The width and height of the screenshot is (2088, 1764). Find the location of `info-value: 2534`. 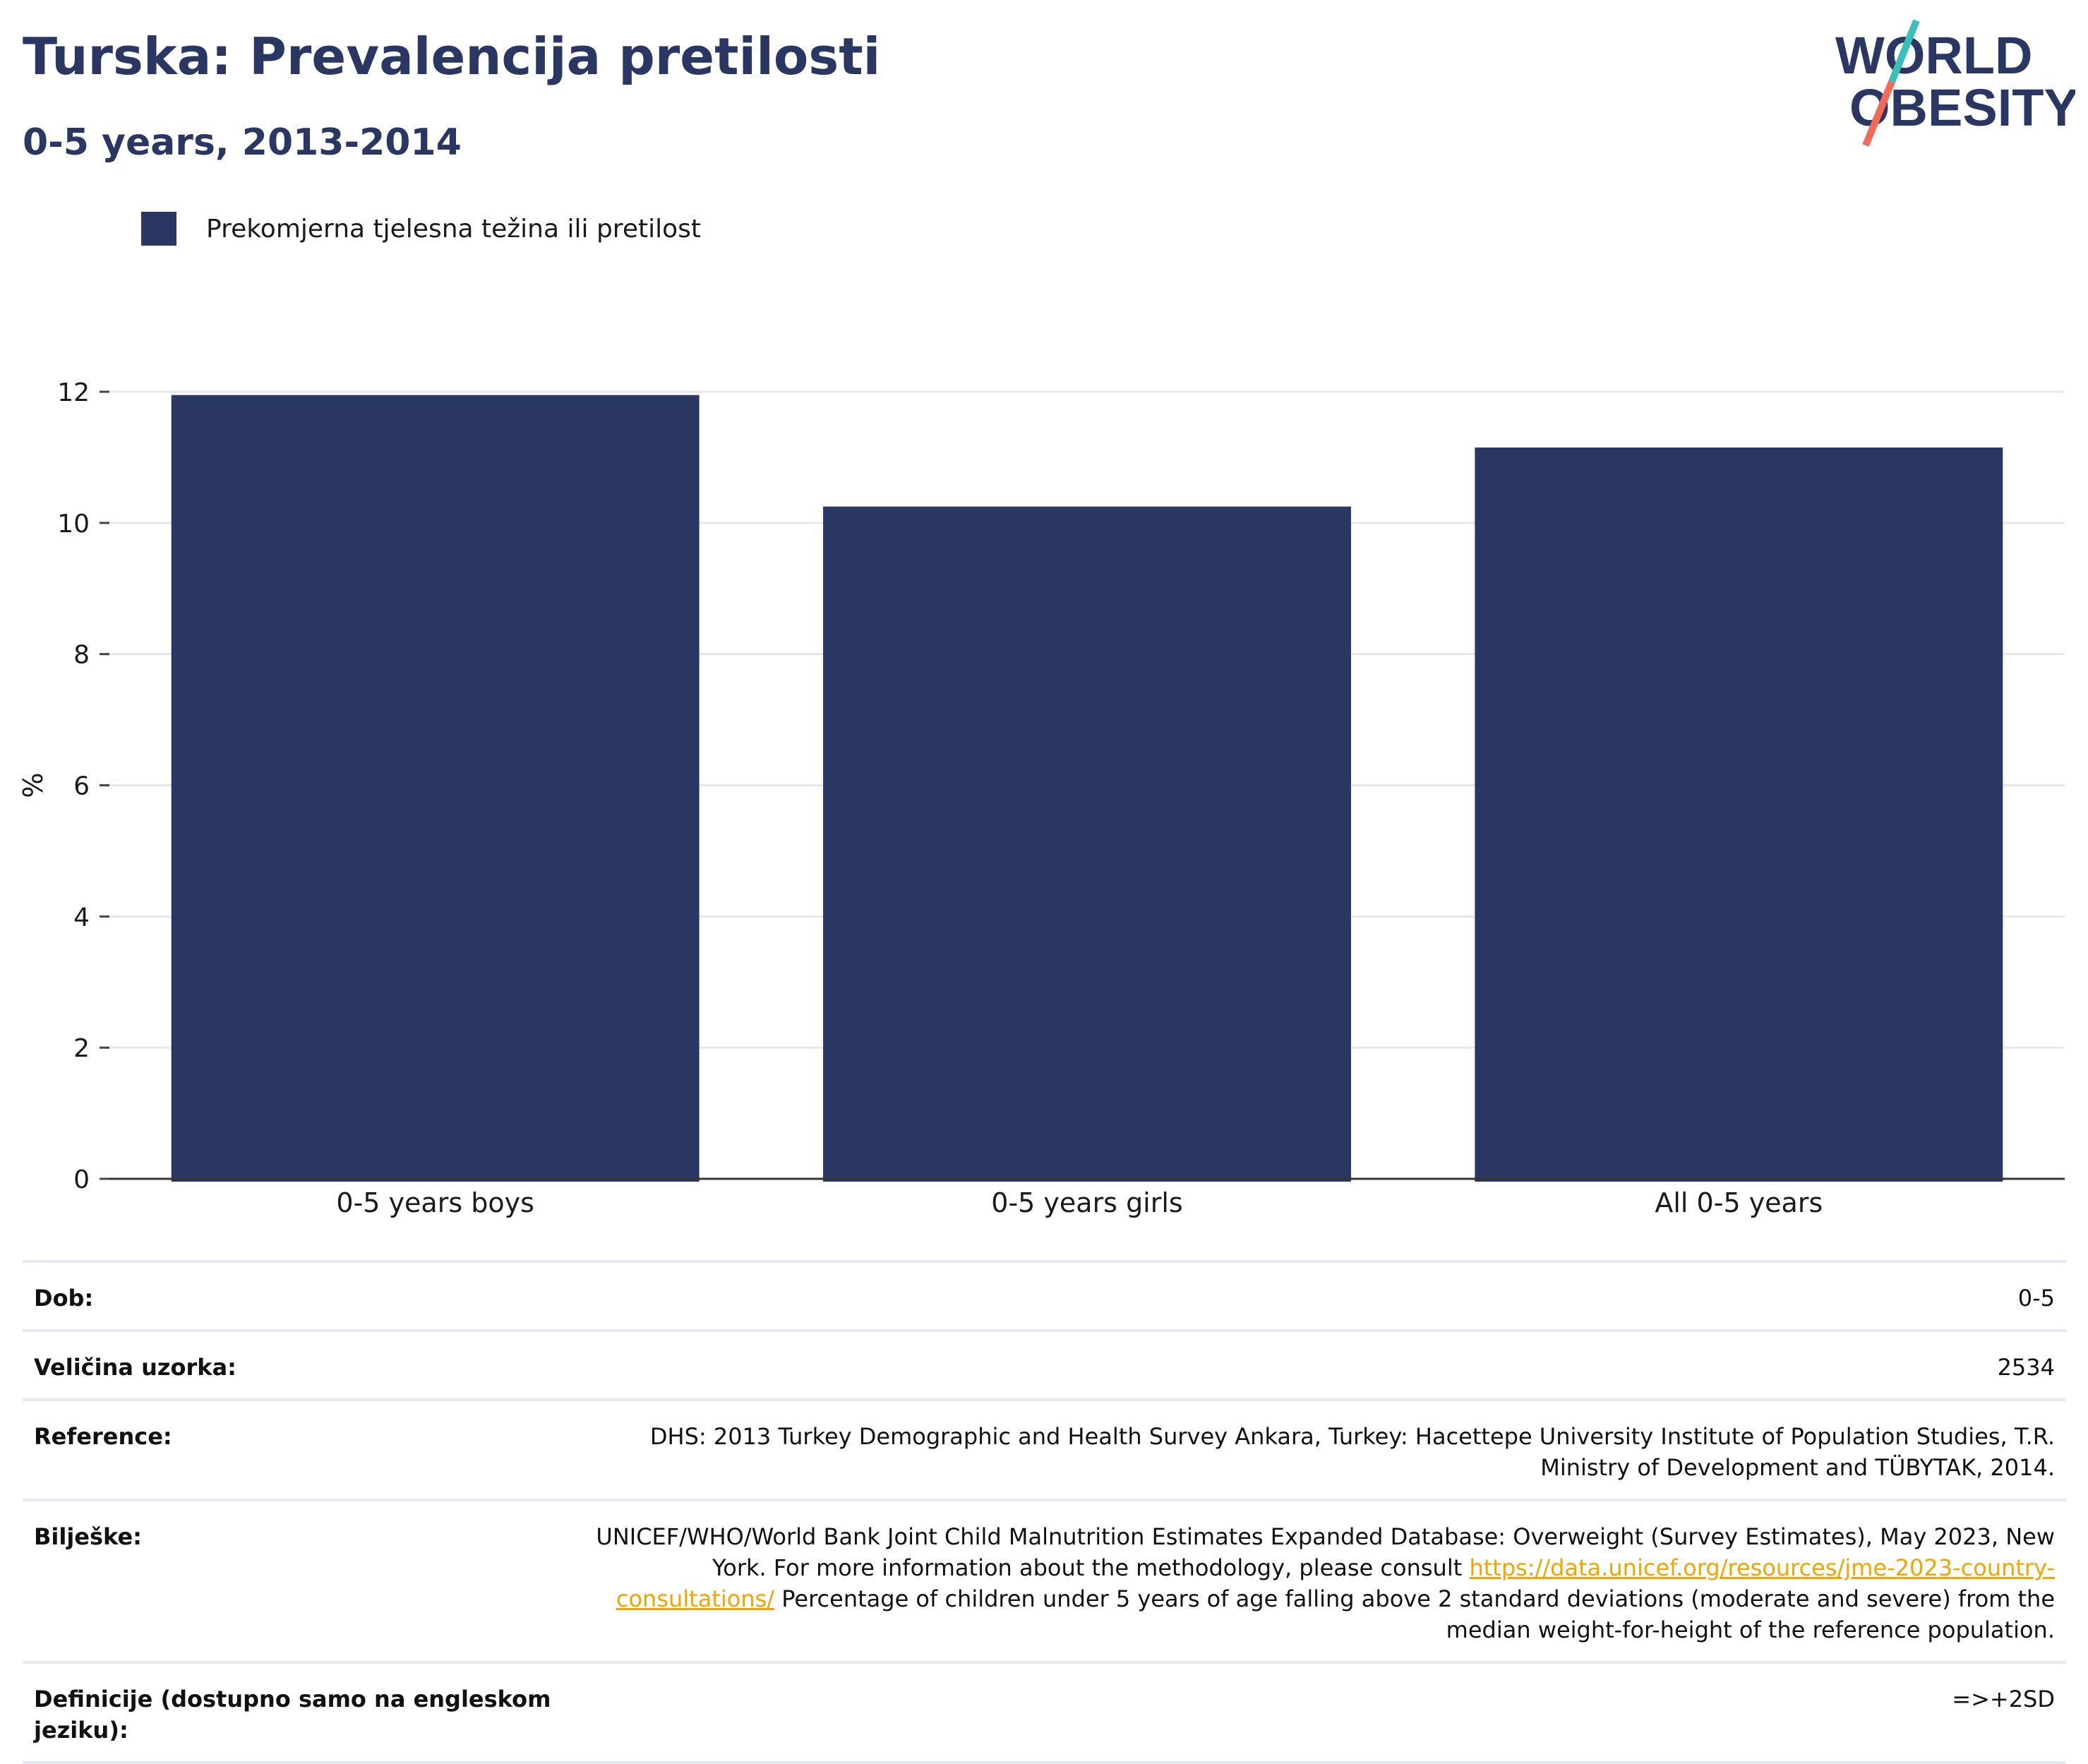

info-value: 2534 is located at coordinates (2026, 1368).